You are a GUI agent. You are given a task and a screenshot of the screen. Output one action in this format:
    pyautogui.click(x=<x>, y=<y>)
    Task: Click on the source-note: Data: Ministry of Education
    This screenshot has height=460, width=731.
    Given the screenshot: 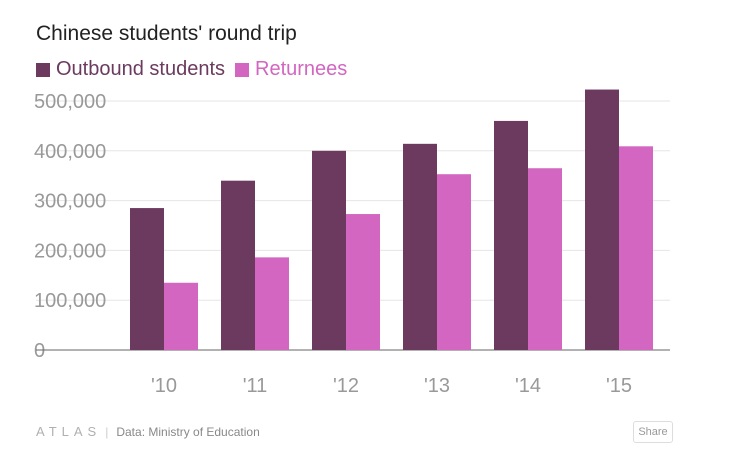 What is the action you would take?
    pyautogui.click(x=188, y=431)
    